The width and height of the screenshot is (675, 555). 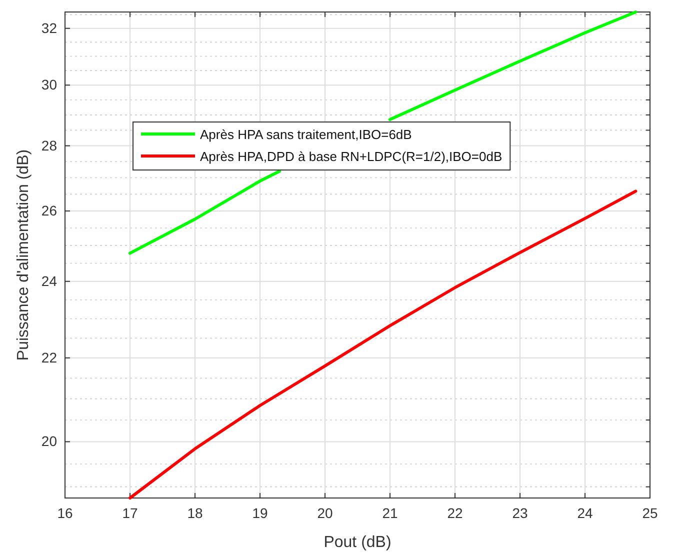 I want to click on y-tick-label: 22, so click(x=49, y=357).